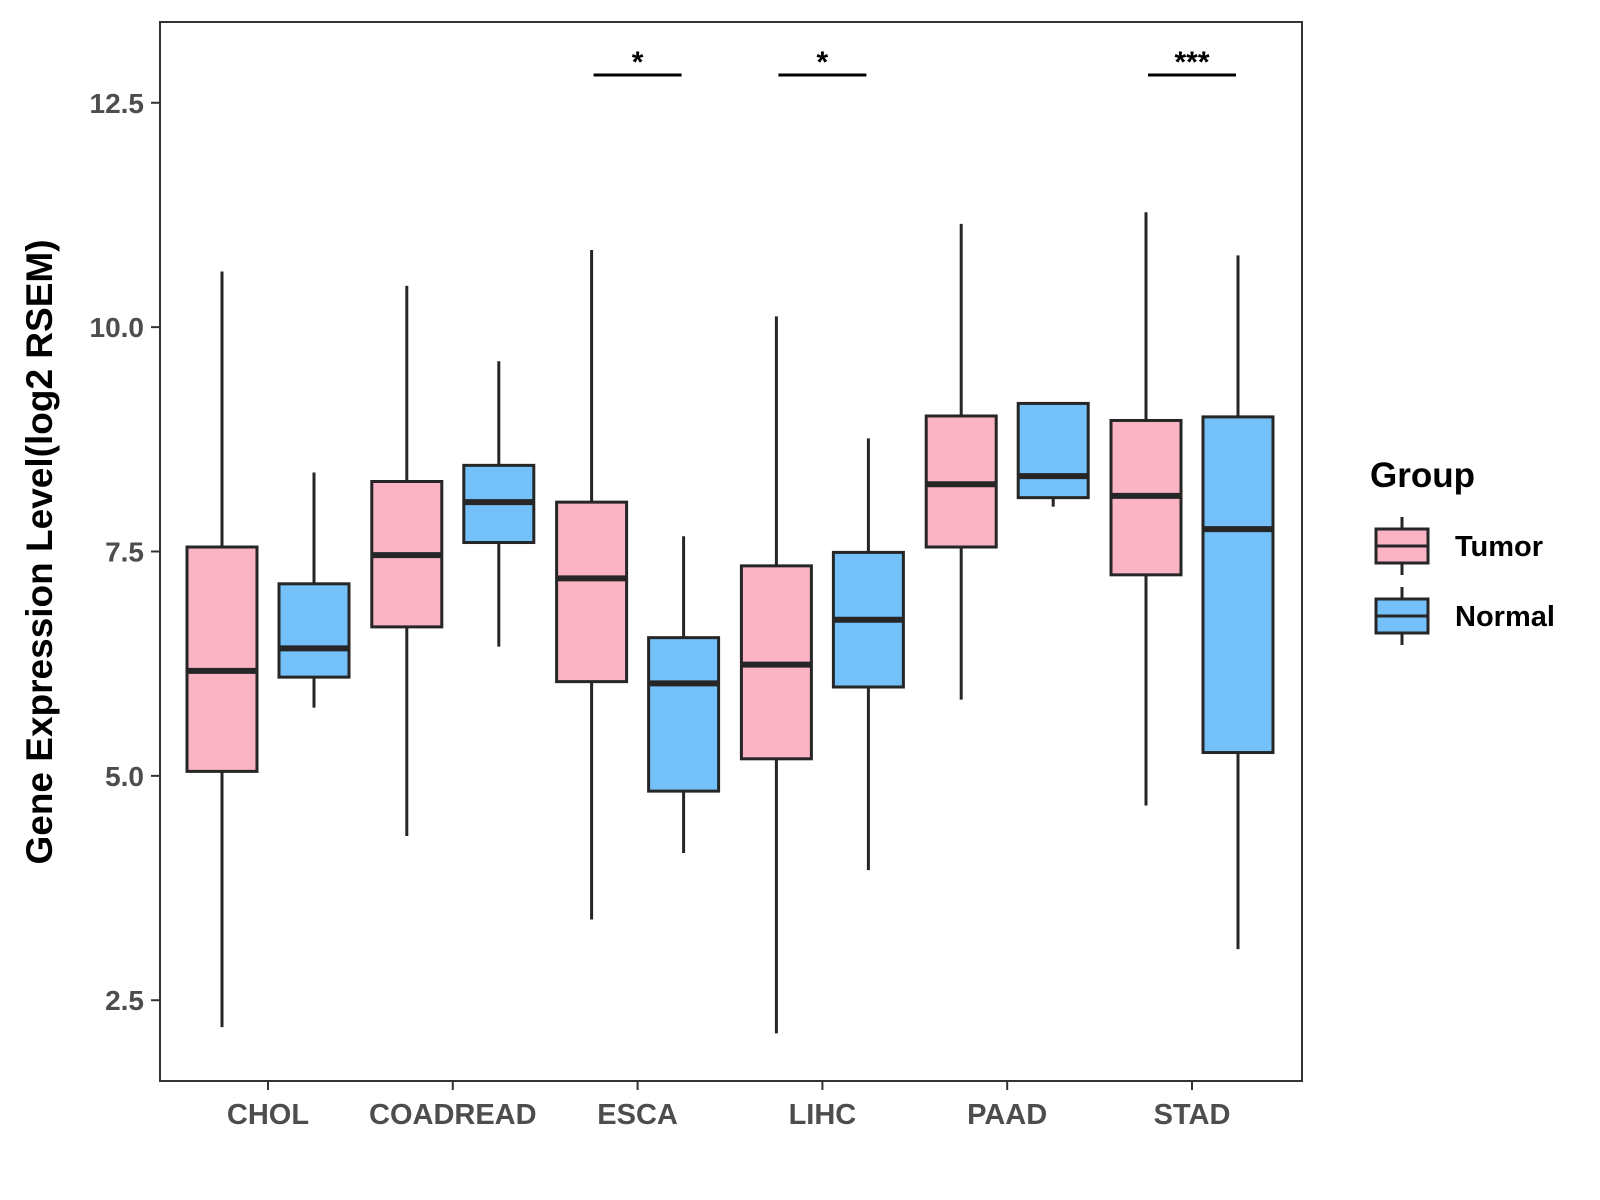 The image size is (1600, 1200). What do you see at coordinates (1191, 62) in the screenshot?
I see `significance-label-stad: ***` at bounding box center [1191, 62].